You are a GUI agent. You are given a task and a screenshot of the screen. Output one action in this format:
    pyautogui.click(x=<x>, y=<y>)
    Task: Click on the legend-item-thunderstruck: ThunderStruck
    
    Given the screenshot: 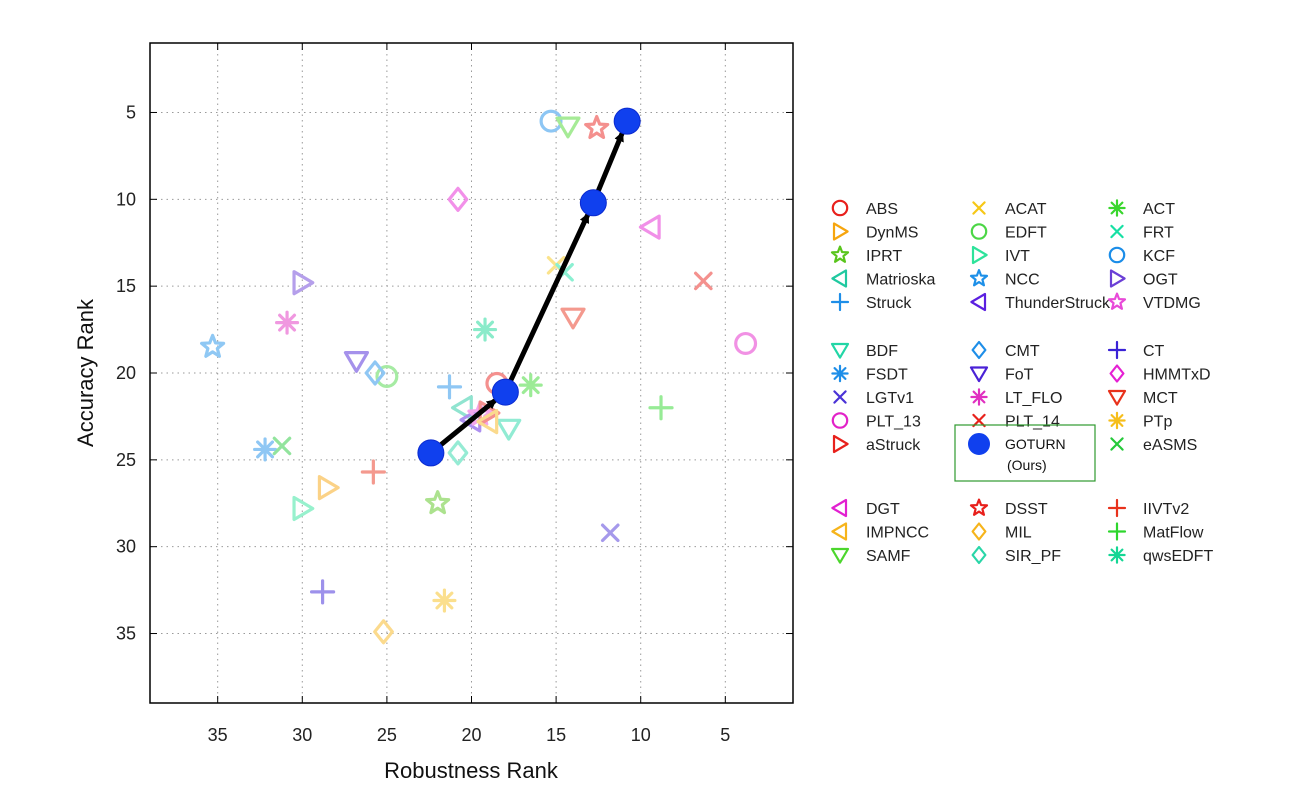 What is the action you would take?
    pyautogui.click(x=1040, y=302)
    